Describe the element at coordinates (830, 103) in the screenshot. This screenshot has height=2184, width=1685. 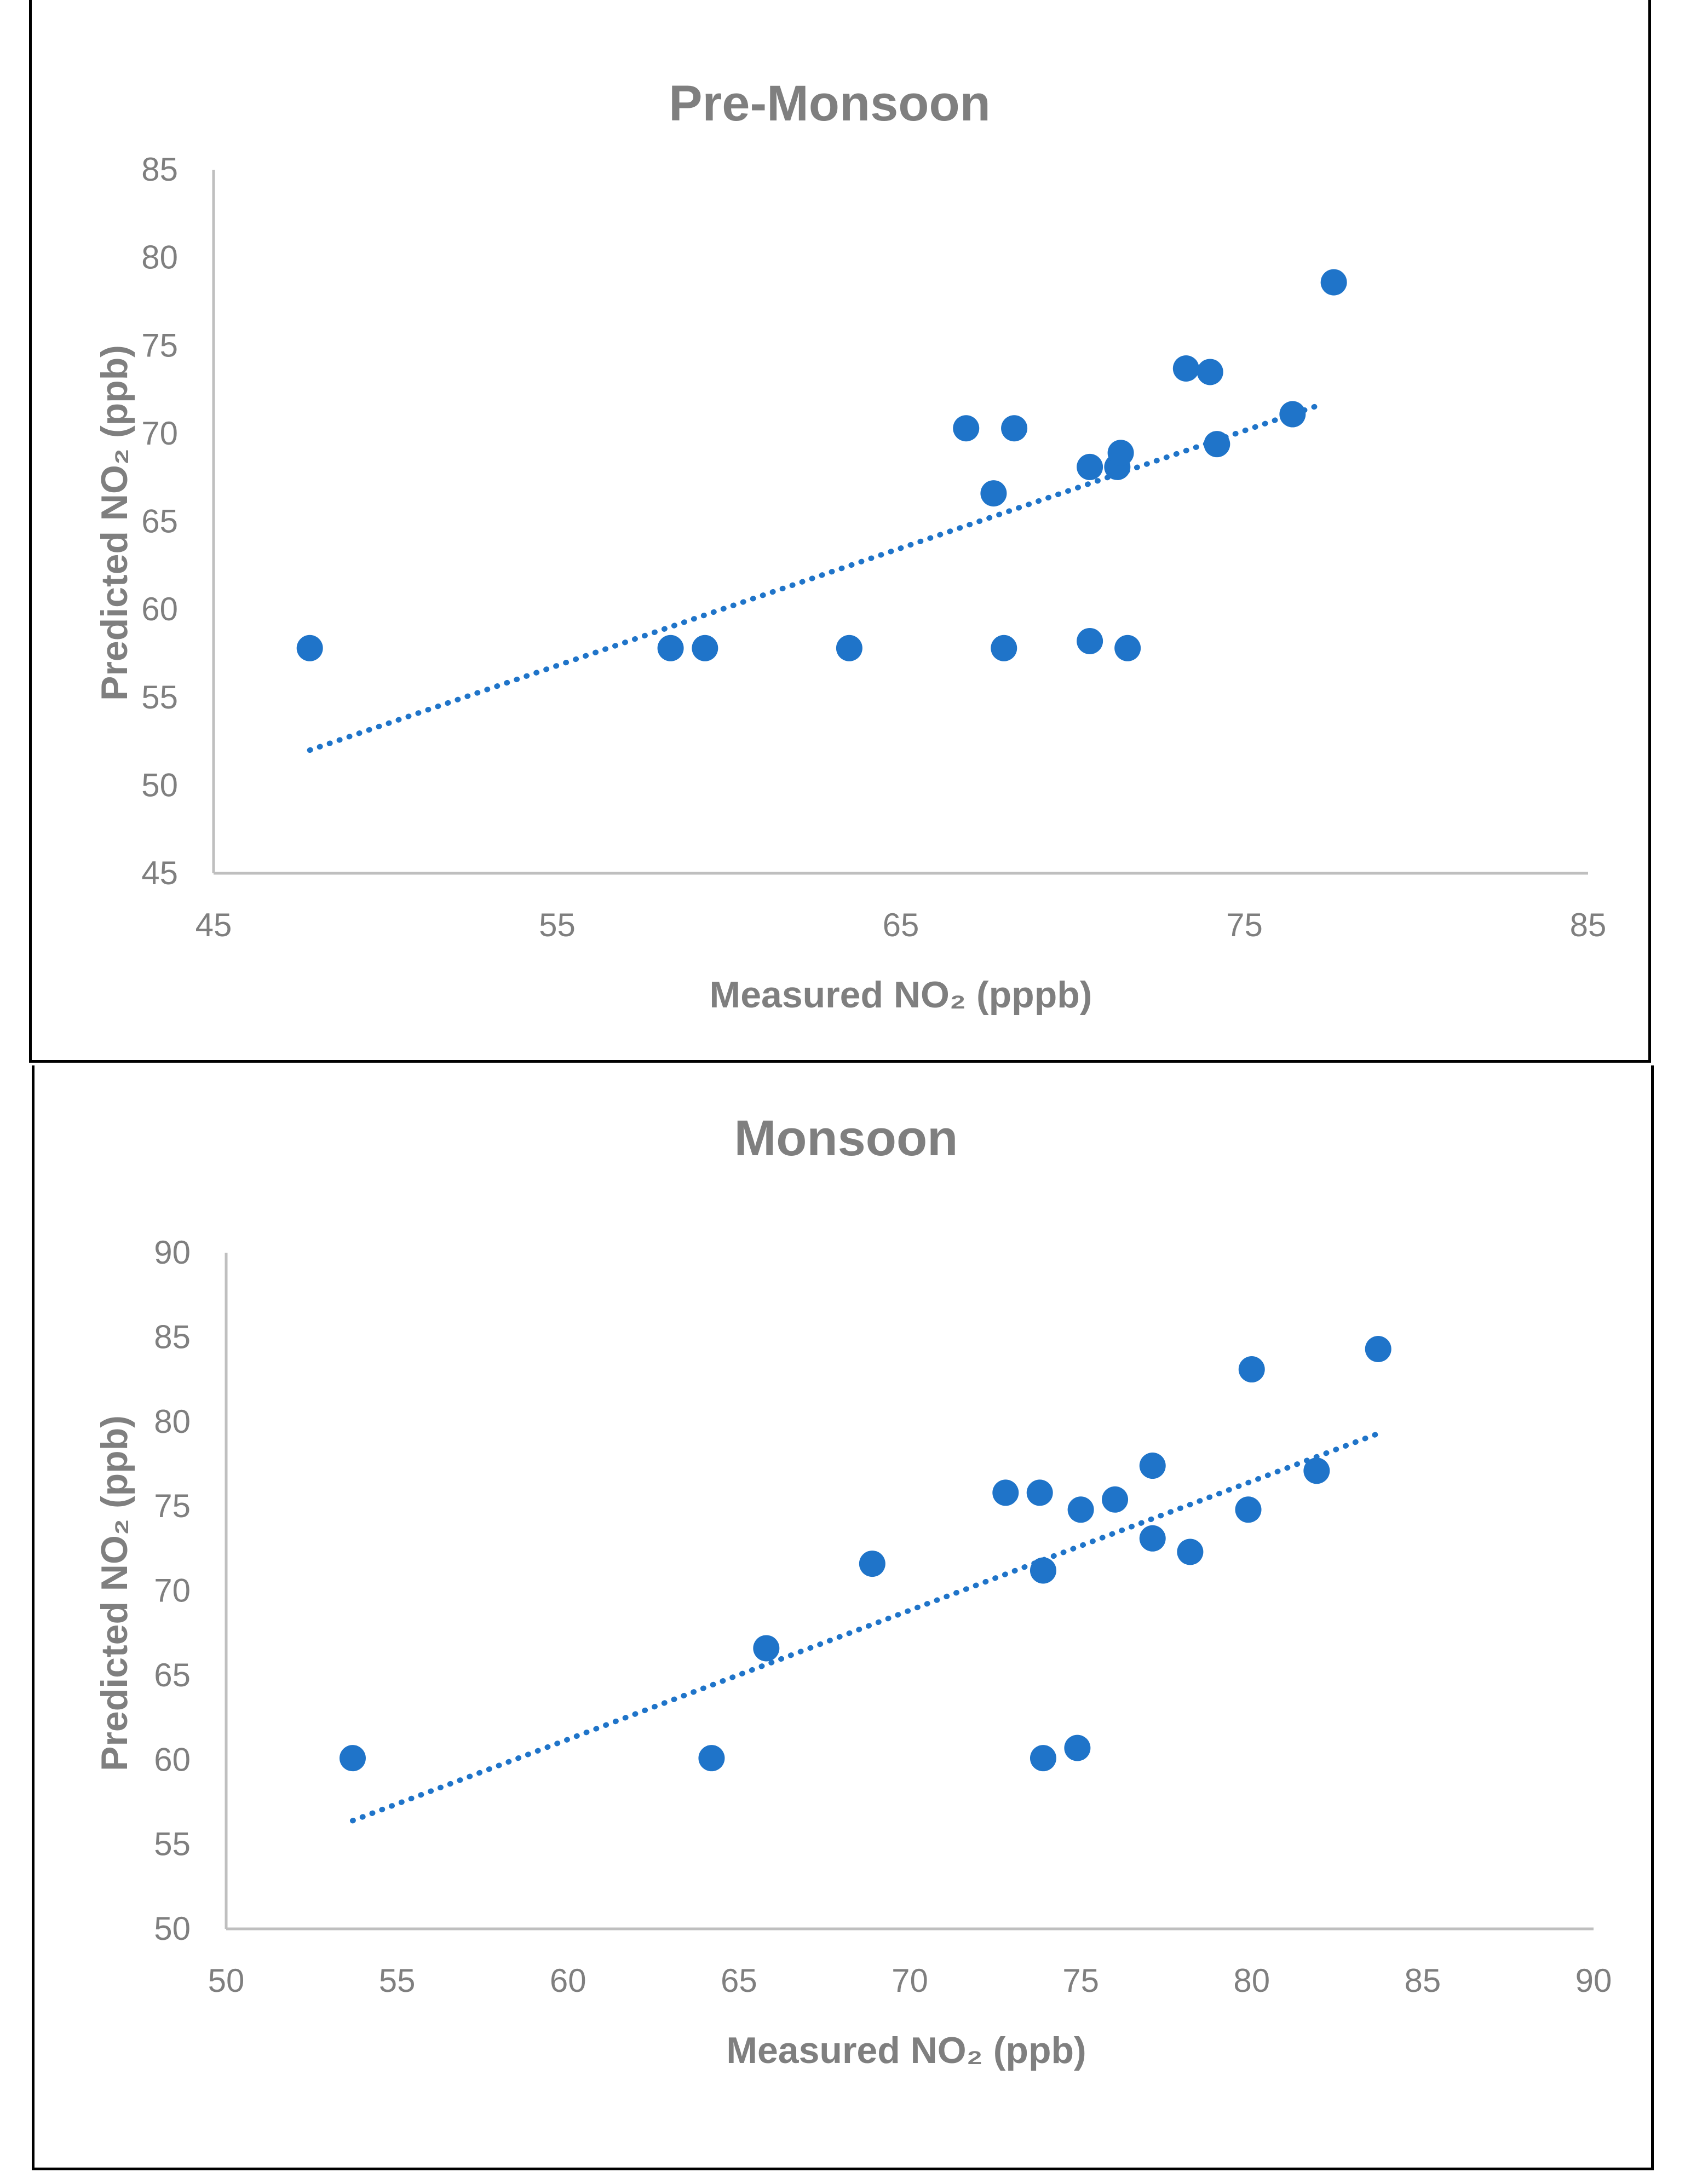
I see `chart-title: Pre-Monsoon` at that location.